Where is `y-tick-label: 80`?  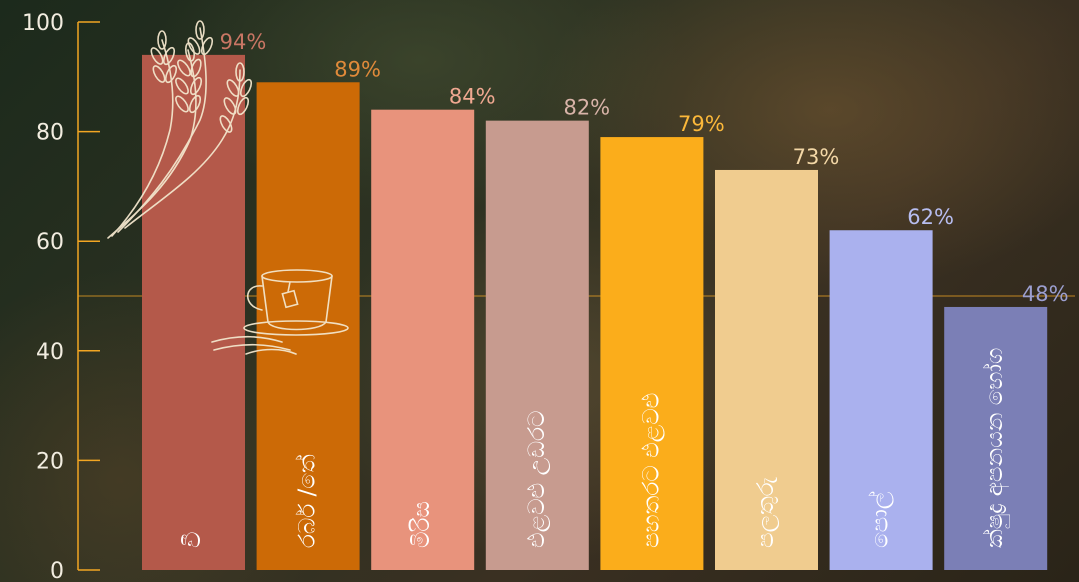
y-tick-label: 80 is located at coordinates (50, 133).